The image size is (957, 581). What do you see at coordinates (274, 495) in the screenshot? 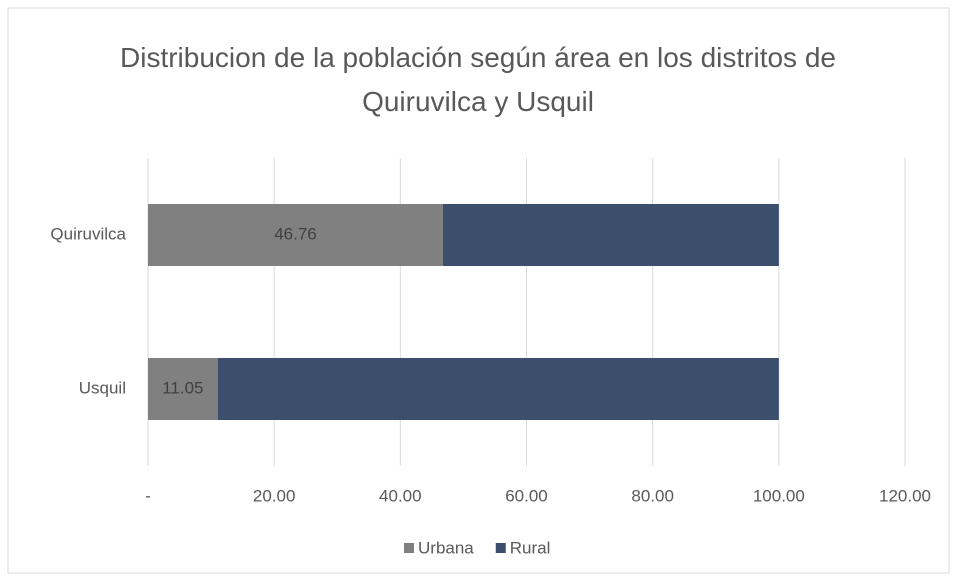
I see `x-tick-label: 20.00` at bounding box center [274, 495].